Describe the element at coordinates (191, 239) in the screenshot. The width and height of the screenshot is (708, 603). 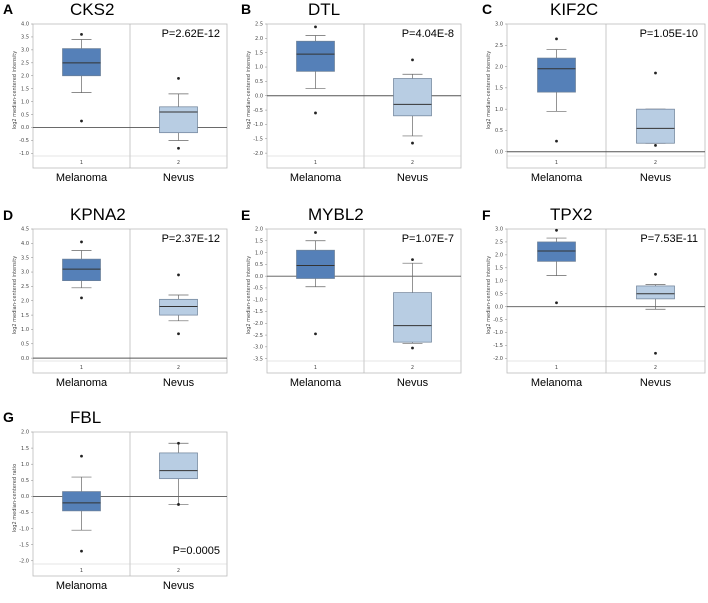
I see `p-value: P=2.37E-12` at that location.